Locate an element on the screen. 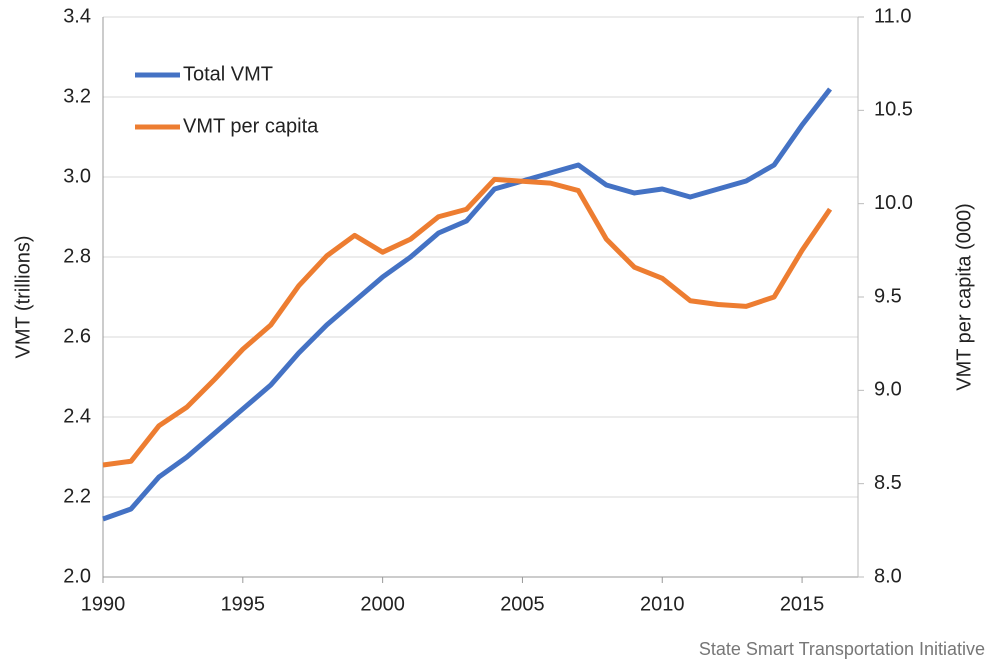 This screenshot has height=663, width=988. y2-tick-label: 8.0 is located at coordinates (888, 576).